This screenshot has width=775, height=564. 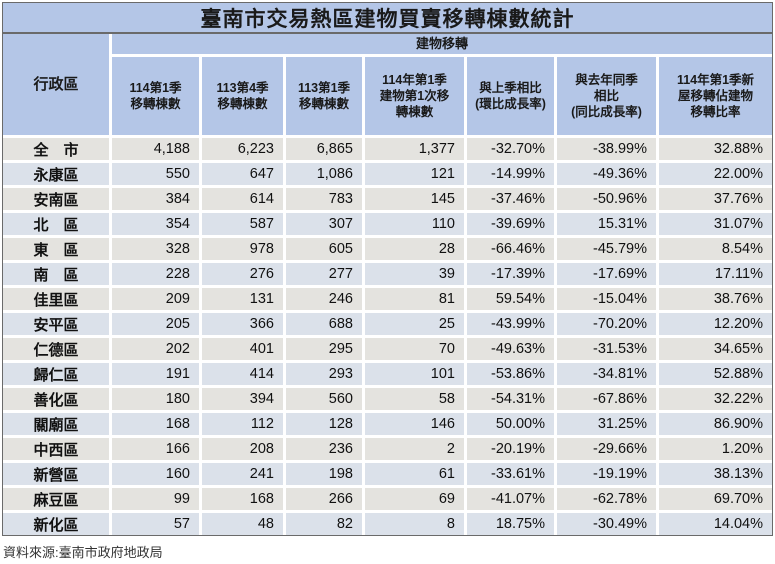 I want to click on value-cell: 69.70%, so click(x=715, y=499).